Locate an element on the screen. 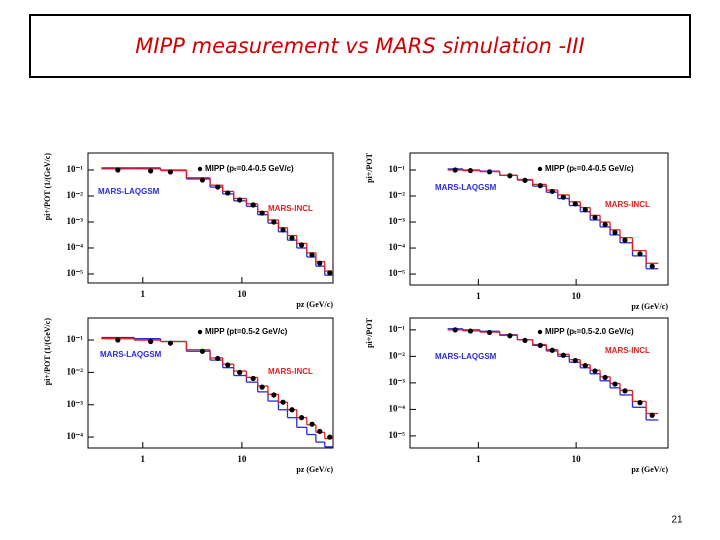 The width and height of the screenshot is (720, 540). legend-label: MIPP (pₜ=0.5-2.0 GeV/c) is located at coordinates (589, 331).